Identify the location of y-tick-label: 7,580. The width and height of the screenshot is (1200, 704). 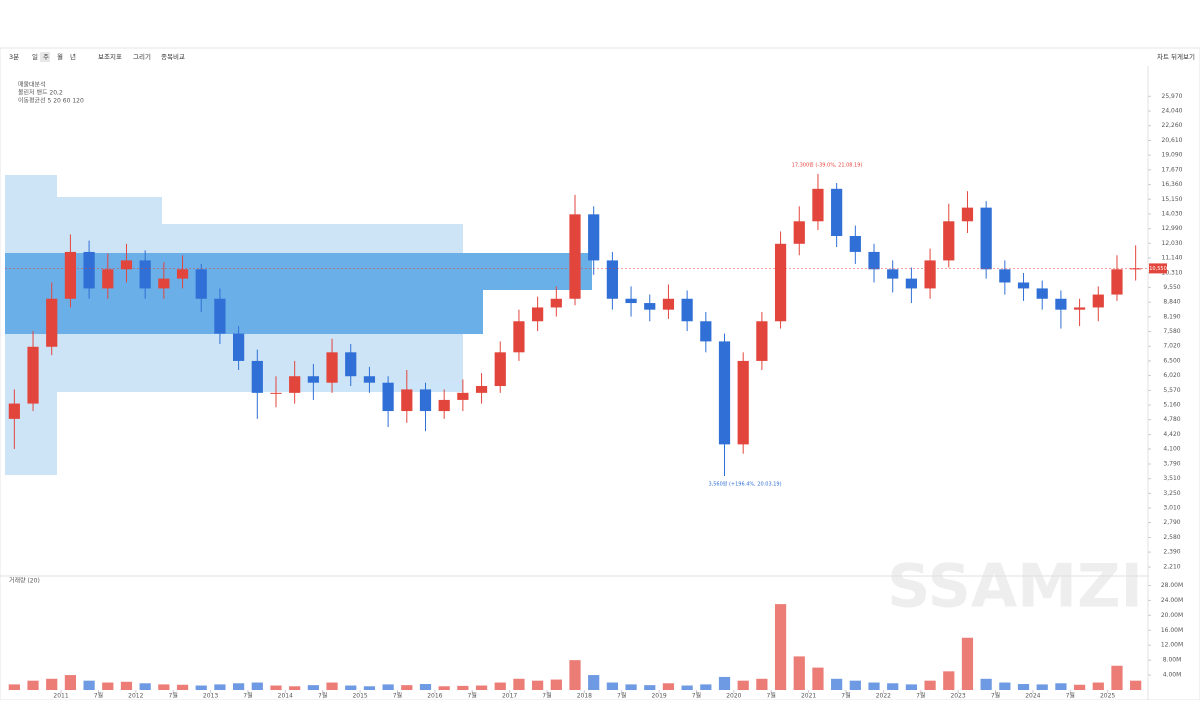
(1171, 331).